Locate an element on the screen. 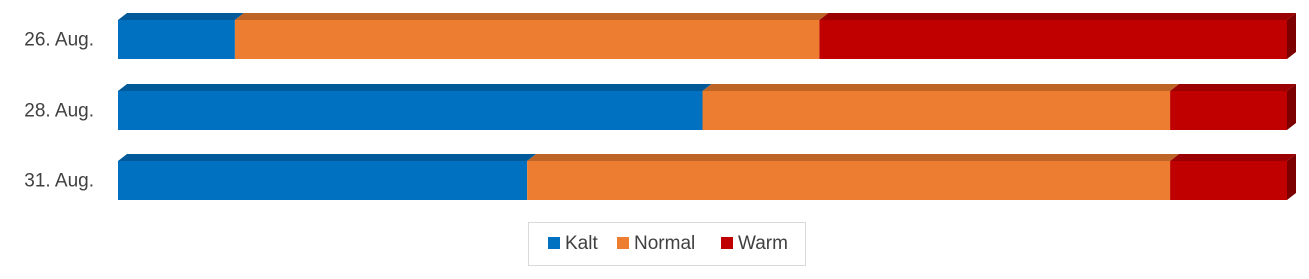  legend-label: Warm is located at coordinates (763, 243).